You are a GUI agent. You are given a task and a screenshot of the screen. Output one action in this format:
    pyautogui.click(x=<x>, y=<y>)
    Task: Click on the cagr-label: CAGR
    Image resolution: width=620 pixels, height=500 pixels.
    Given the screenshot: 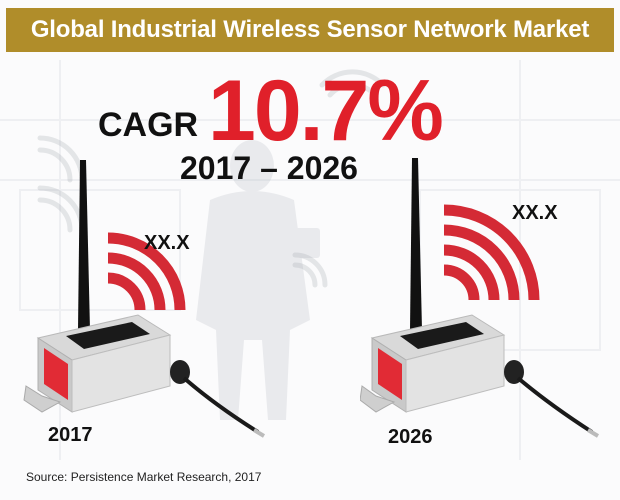 What is the action you would take?
    pyautogui.click(x=148, y=125)
    